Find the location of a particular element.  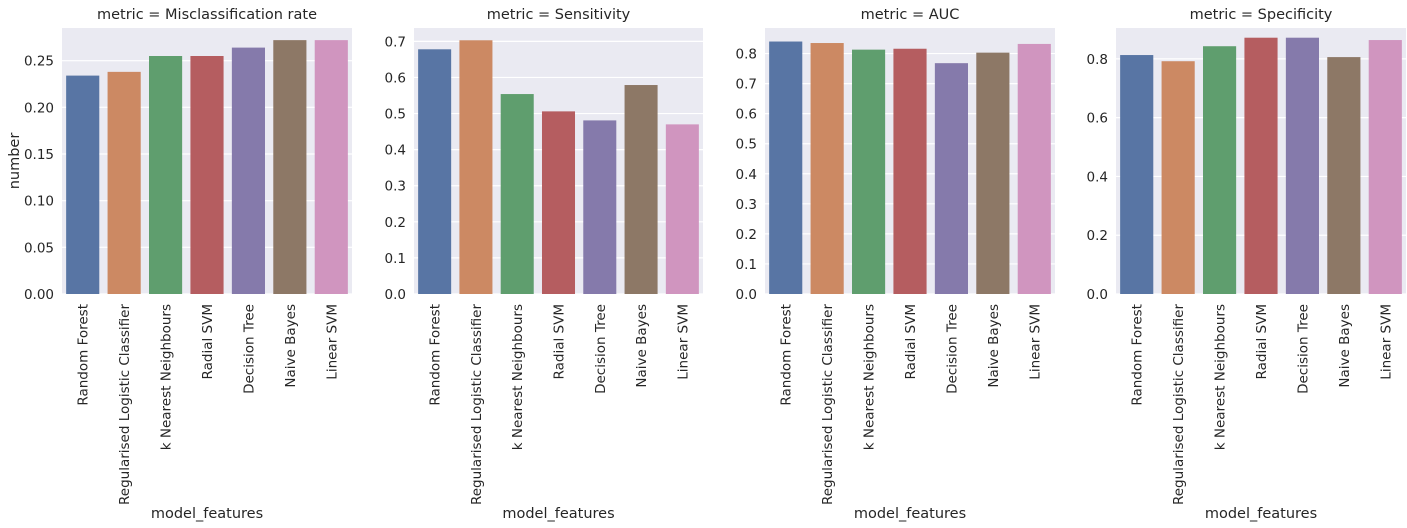

y-tick-label: 0.25 is located at coordinates (39, 62).